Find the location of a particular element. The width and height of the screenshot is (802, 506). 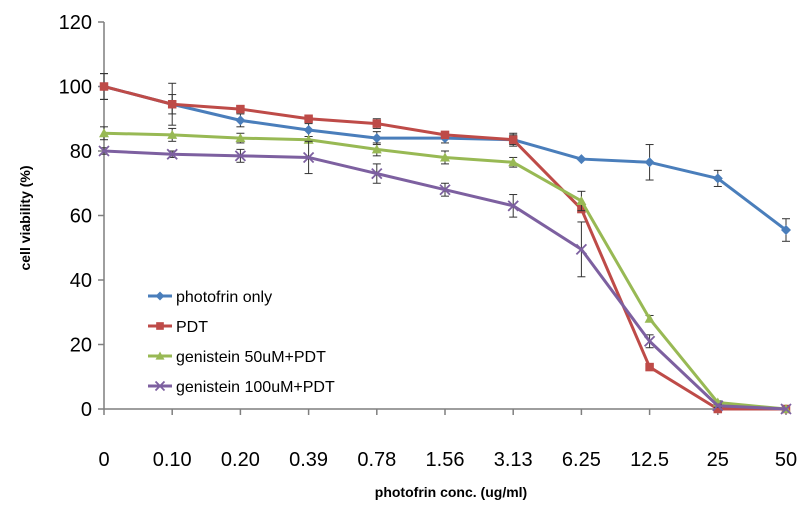

y-tick-label: 80 is located at coordinates (81, 152).